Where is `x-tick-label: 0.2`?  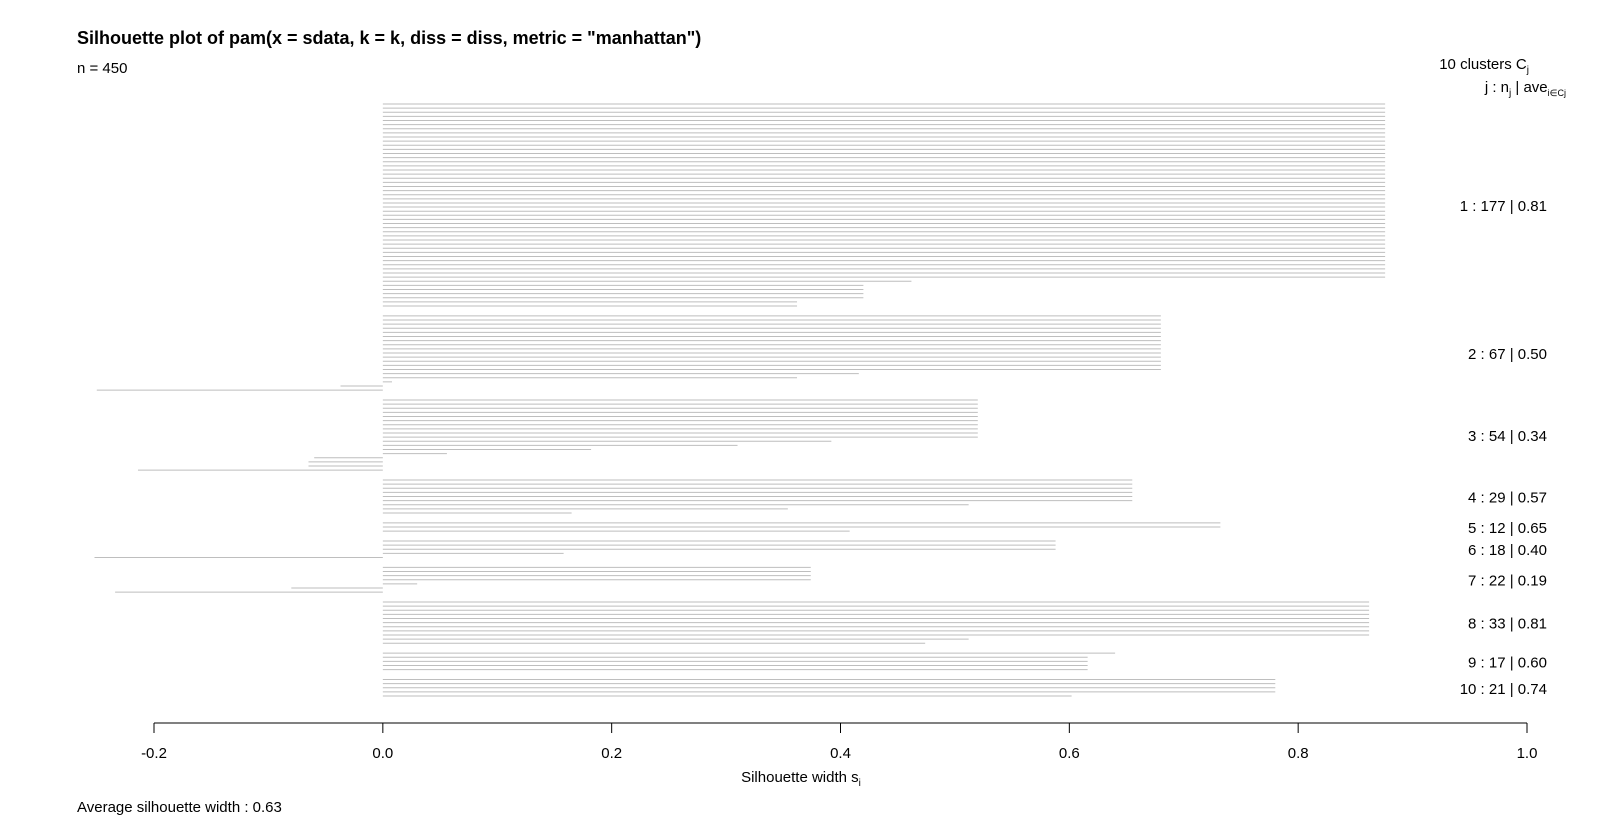
x-tick-label: 0.2 is located at coordinates (611, 753).